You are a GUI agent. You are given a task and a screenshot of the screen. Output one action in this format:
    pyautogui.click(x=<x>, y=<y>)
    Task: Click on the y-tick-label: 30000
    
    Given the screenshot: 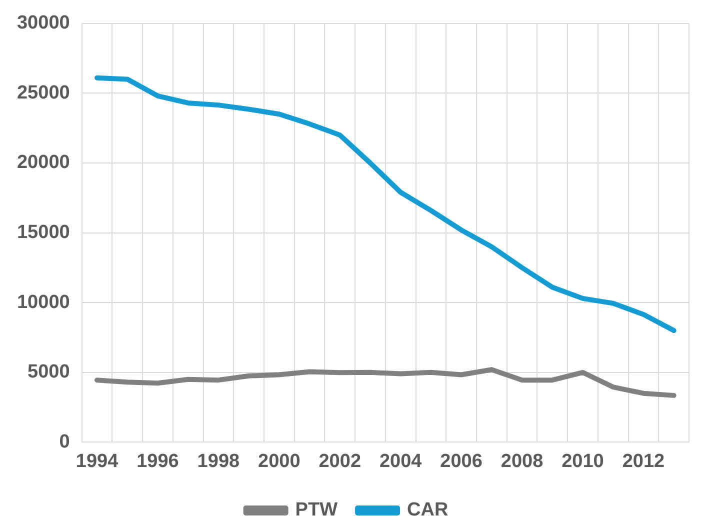 What is the action you would take?
    pyautogui.click(x=43, y=23)
    